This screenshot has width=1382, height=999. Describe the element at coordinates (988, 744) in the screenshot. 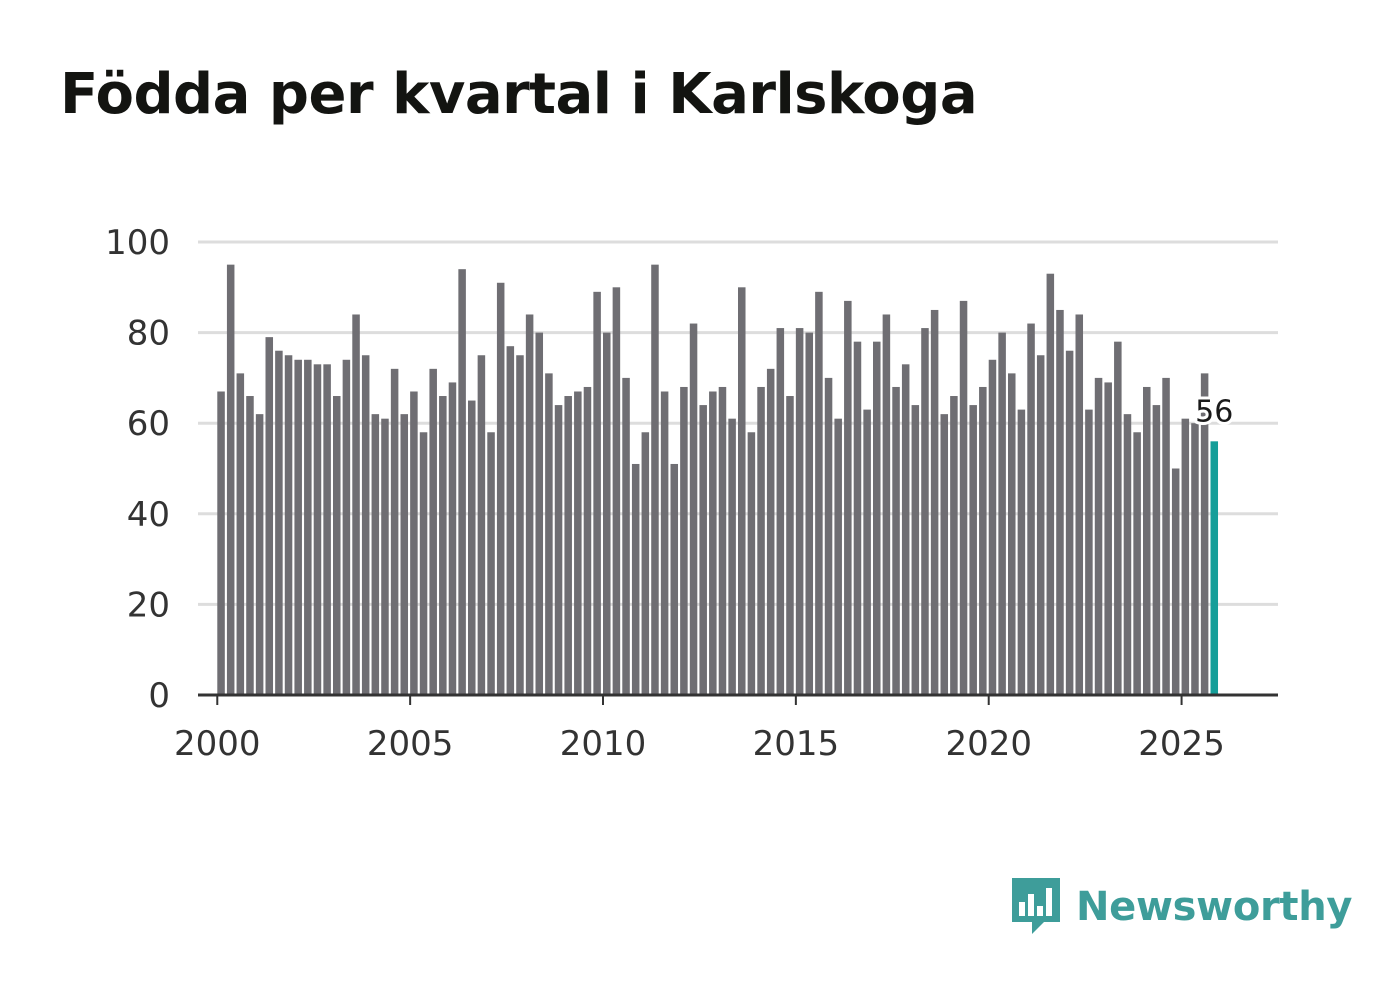

I see `x-tick-label: 2020` at that location.